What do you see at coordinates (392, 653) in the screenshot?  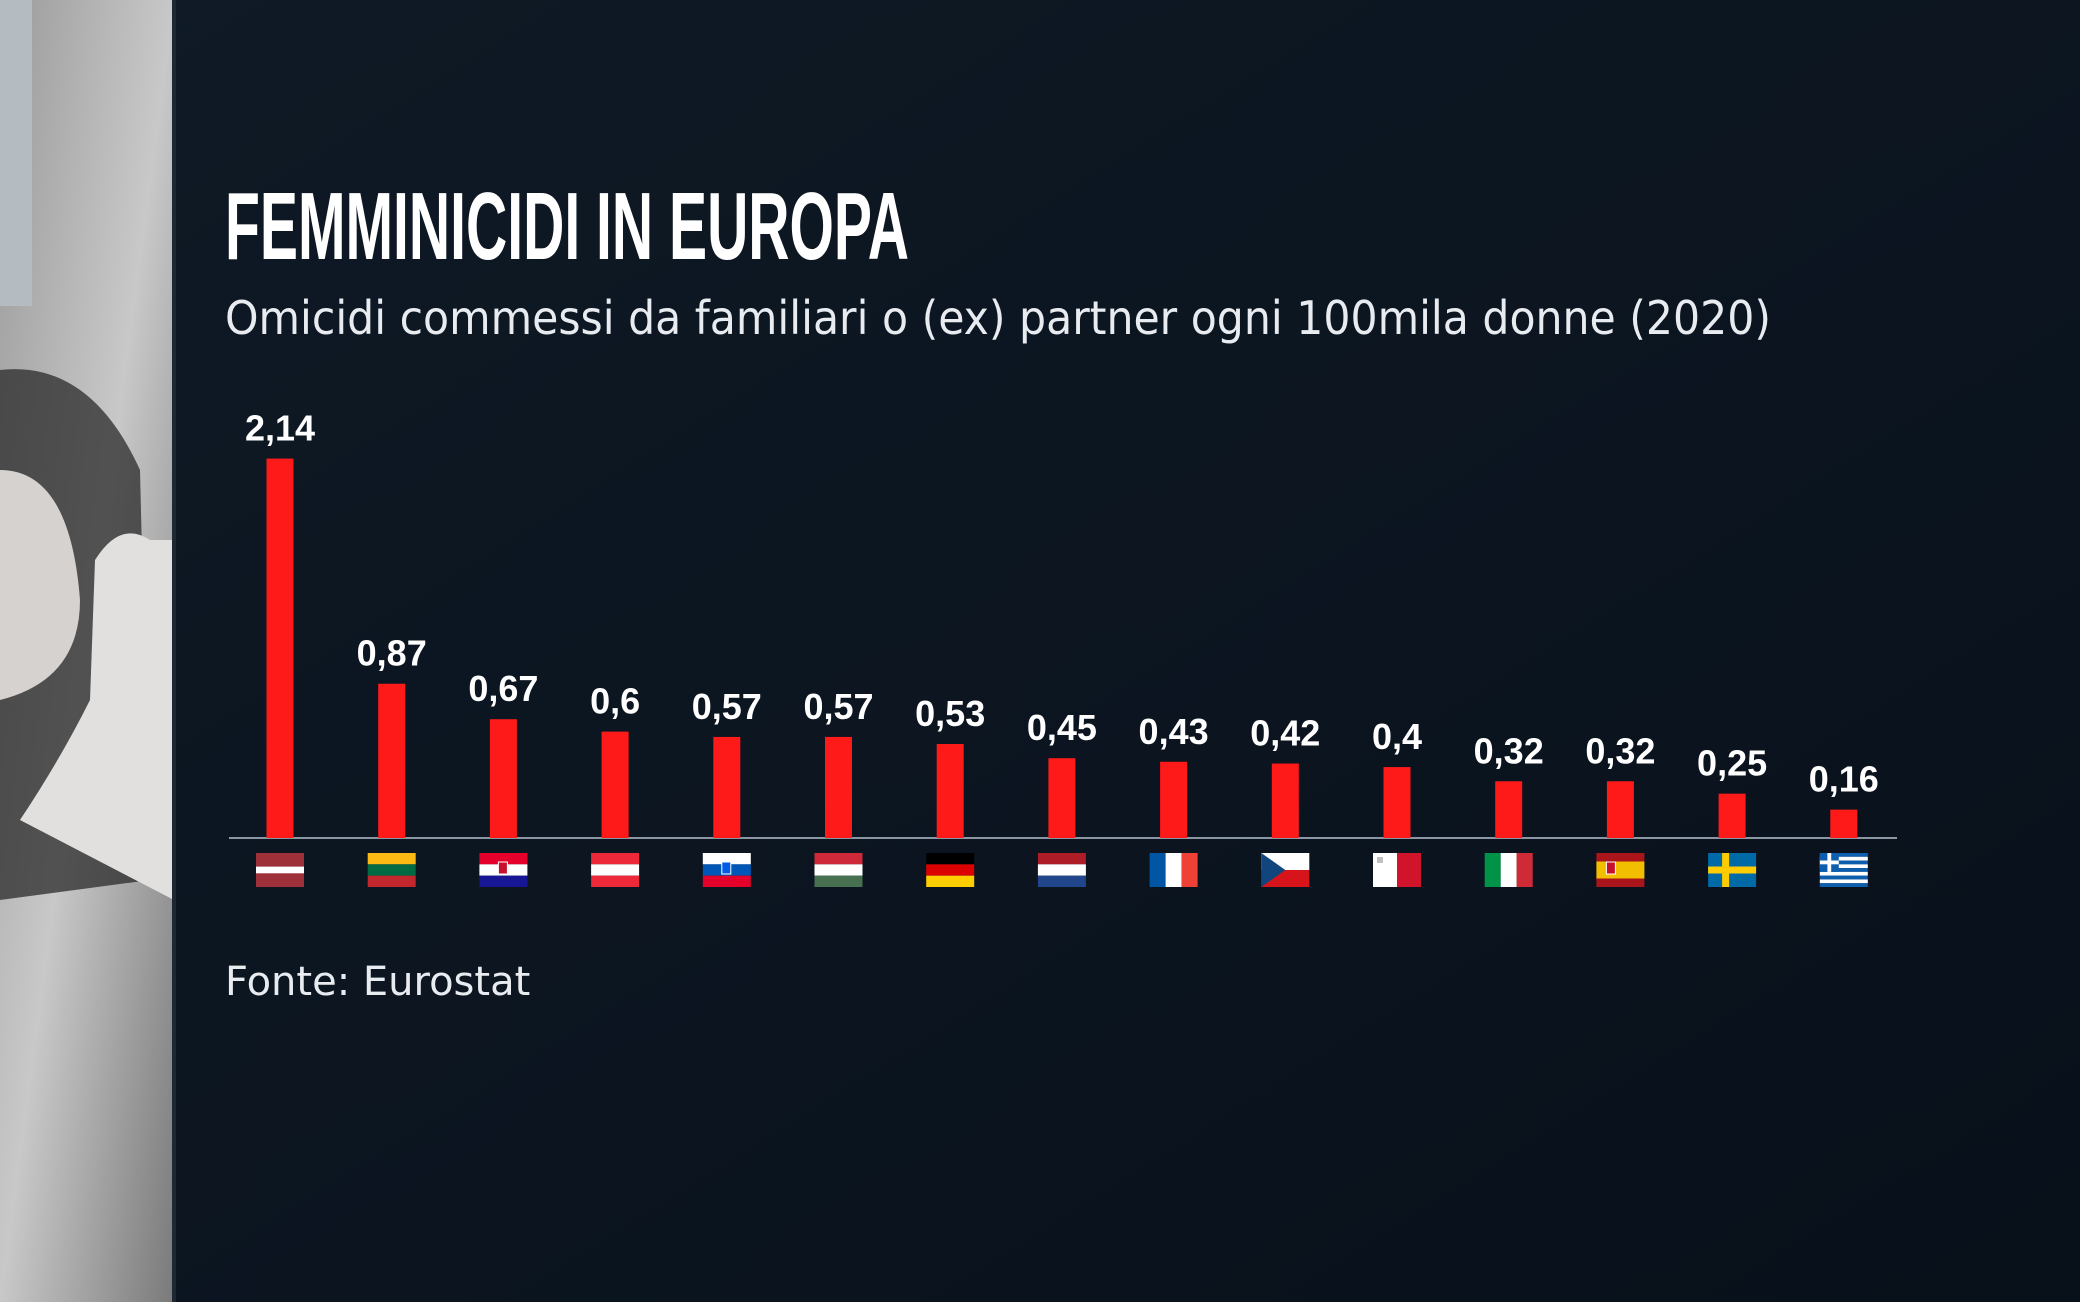 I see `value-label: 0,87` at bounding box center [392, 653].